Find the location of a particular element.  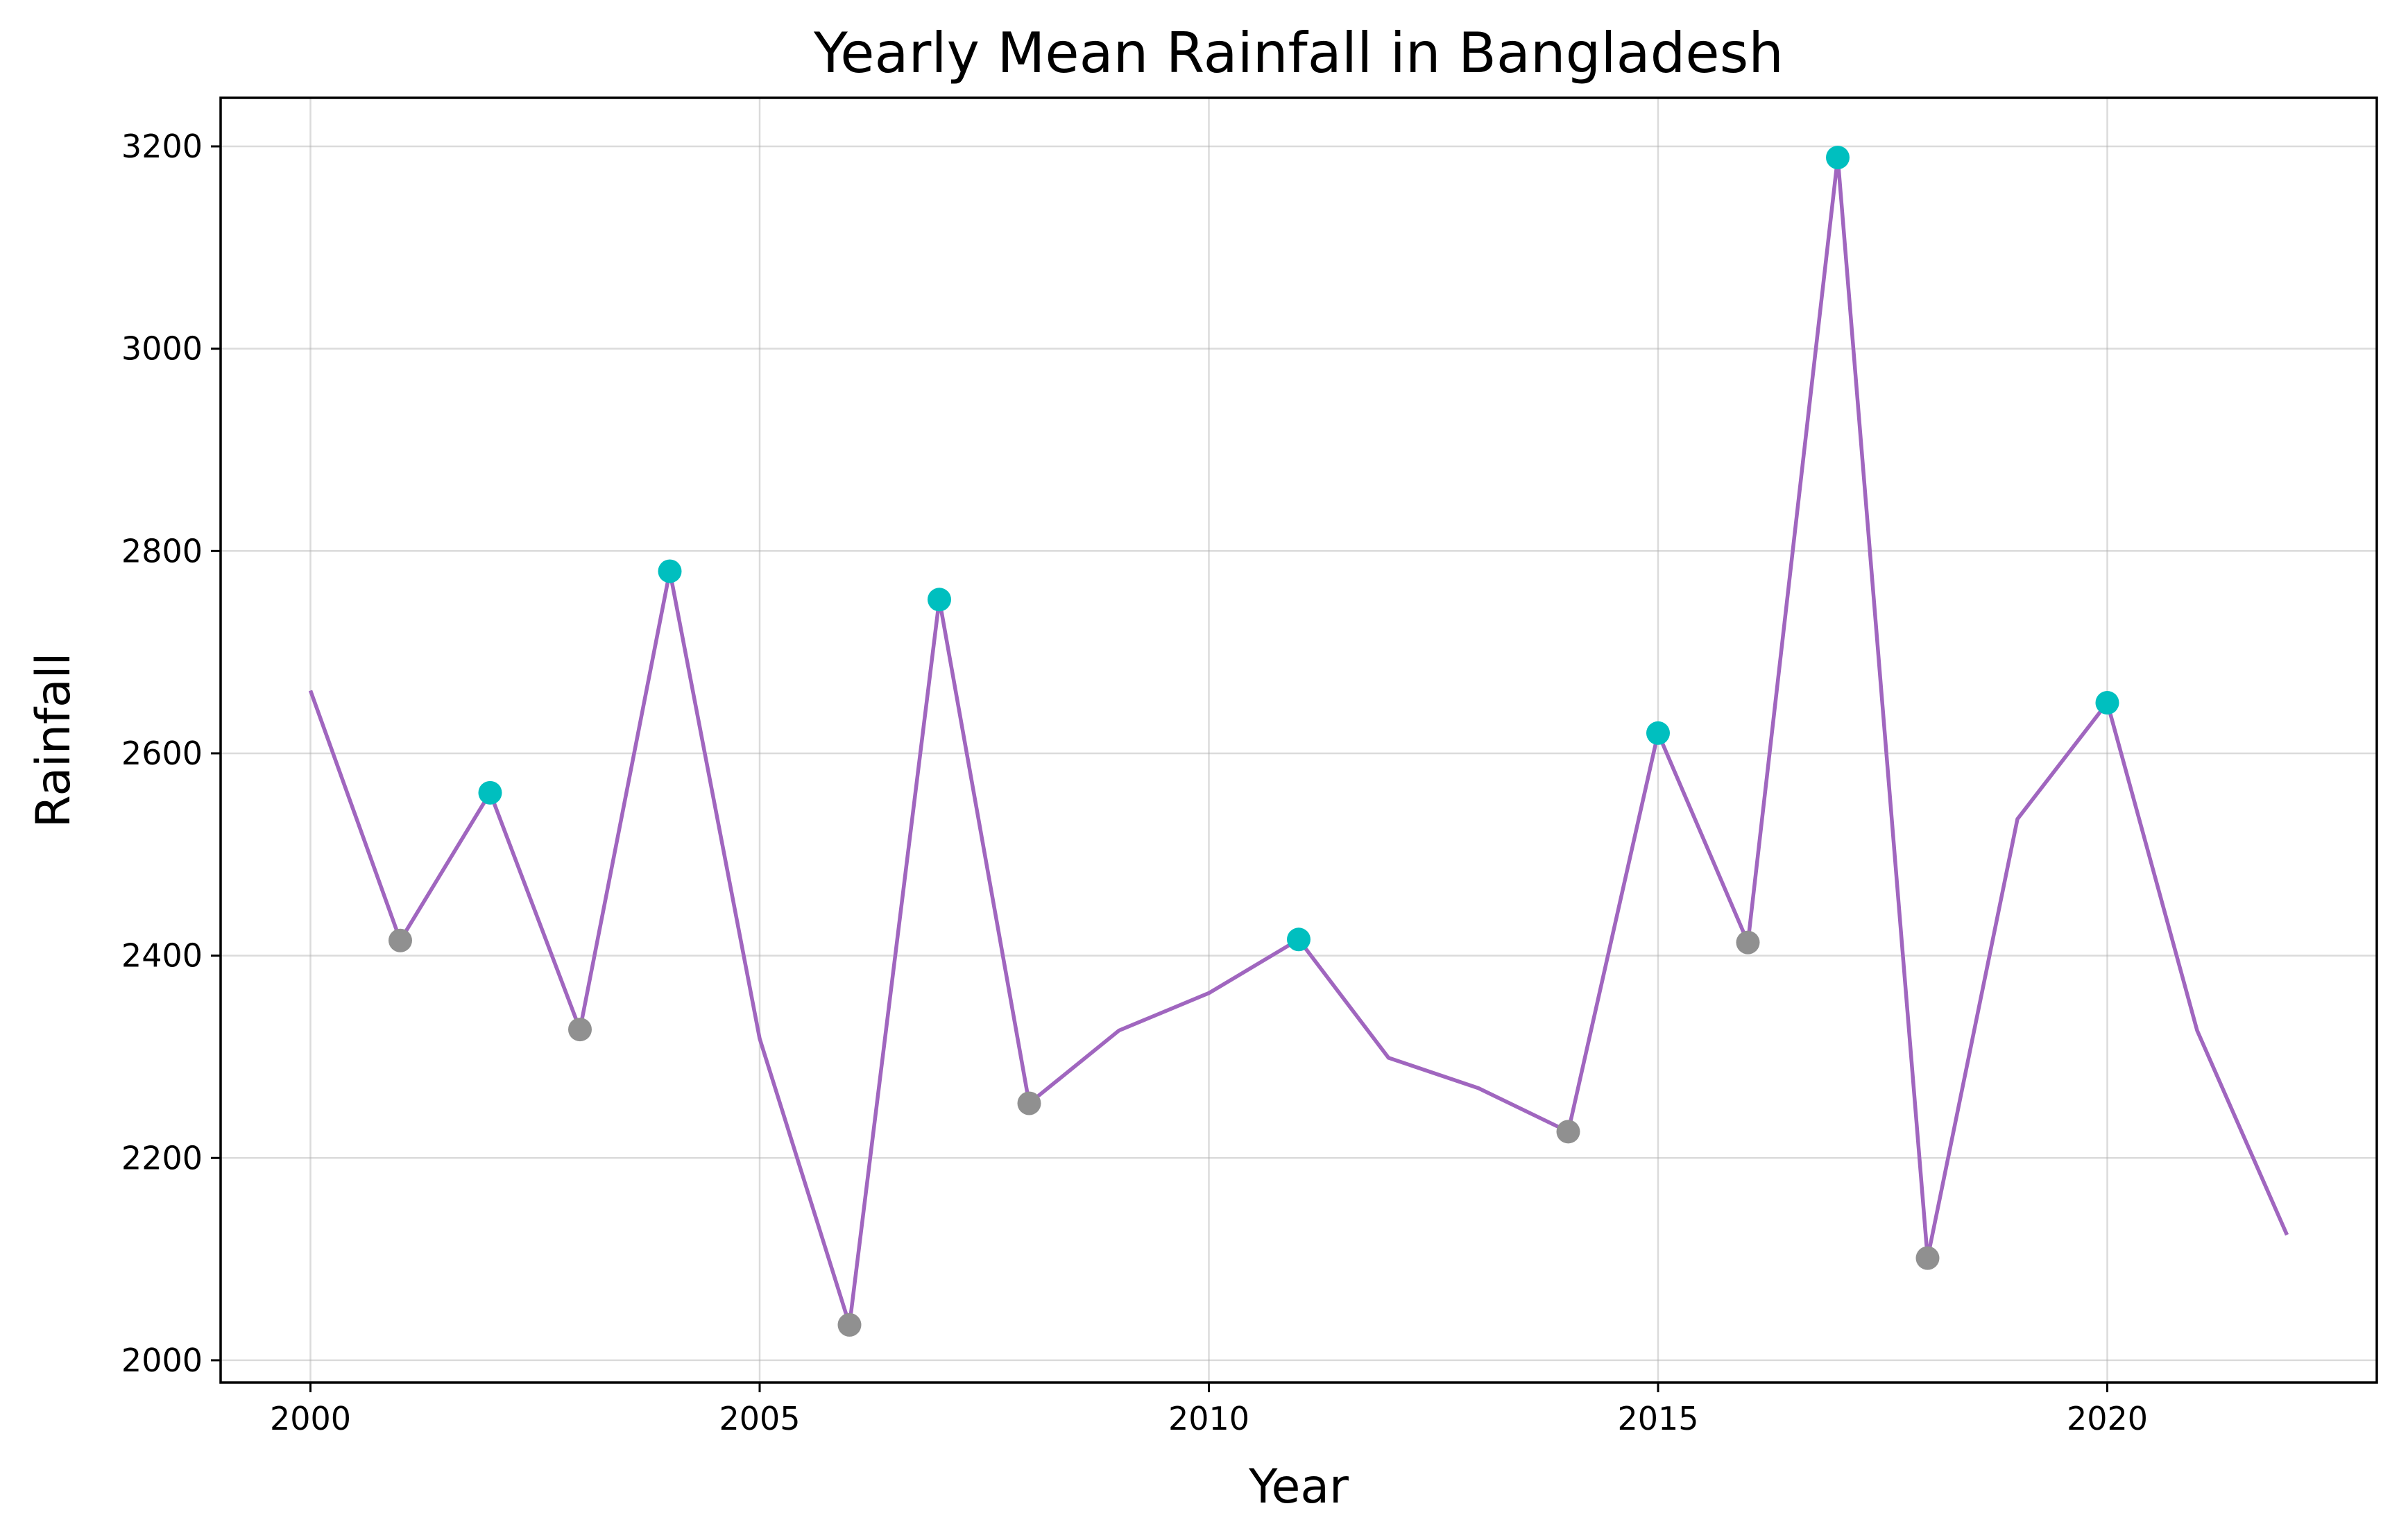

x-tick-label: 2015 is located at coordinates (1657, 1418).